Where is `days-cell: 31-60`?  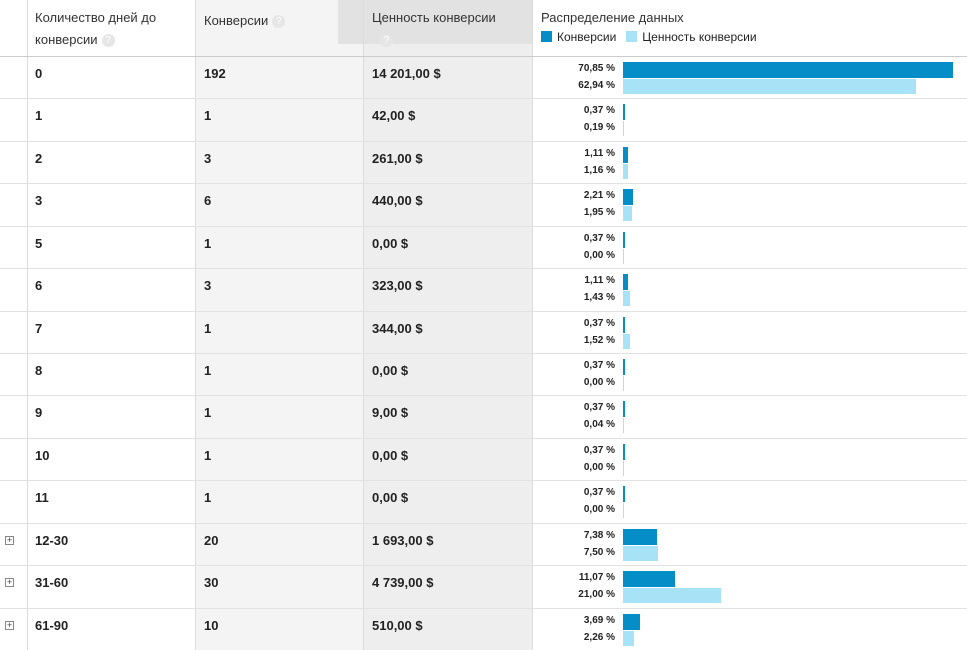 days-cell: 31-60 is located at coordinates (52, 583).